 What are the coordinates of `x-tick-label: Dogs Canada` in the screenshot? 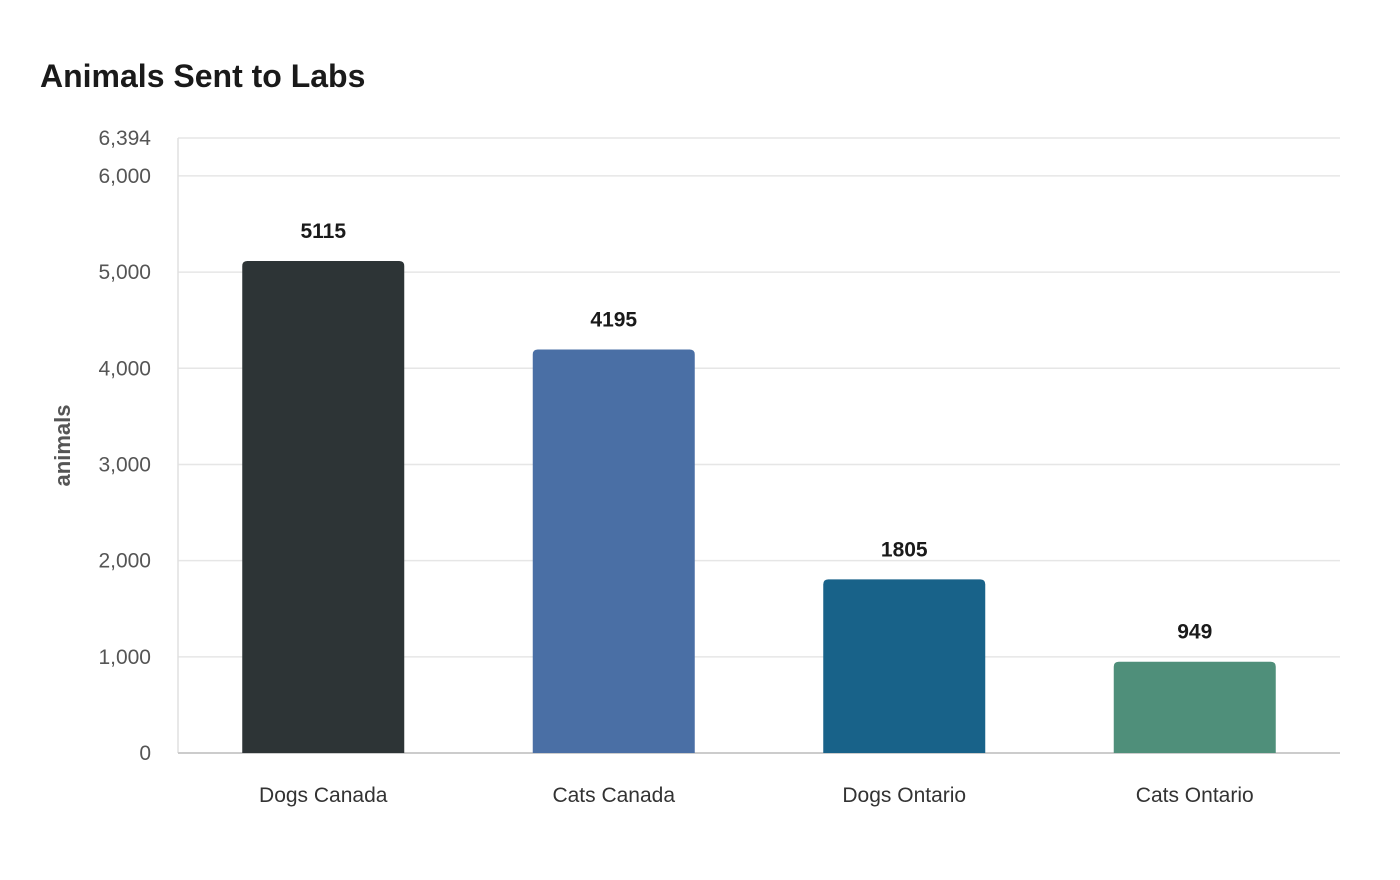 It's located at (323, 795).